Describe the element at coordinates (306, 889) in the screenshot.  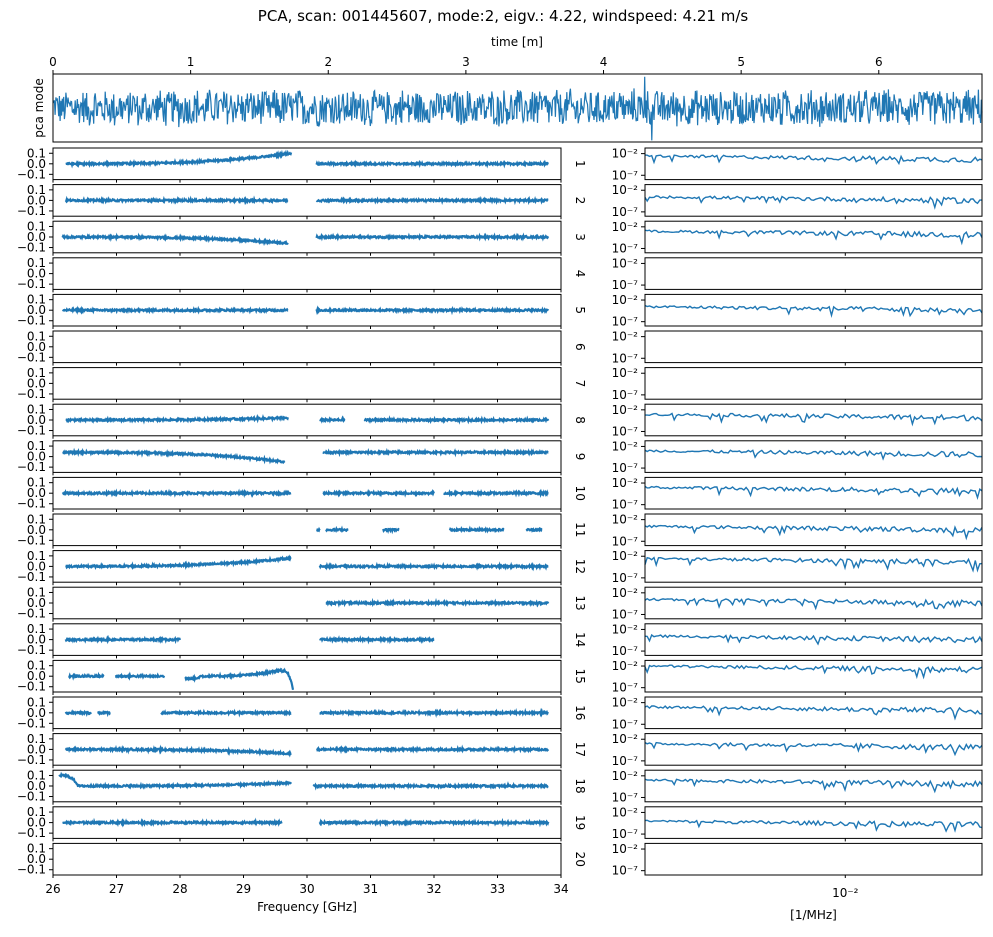
I see `frequency-tick-label: 30` at that location.